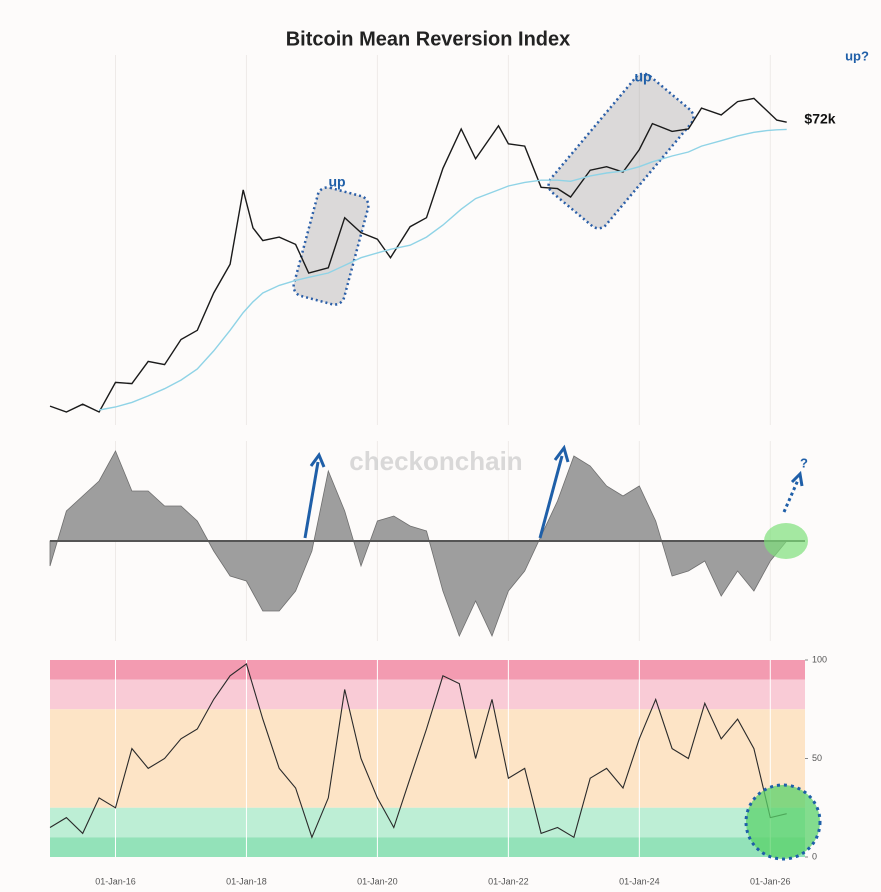 The width and height of the screenshot is (881, 892). I want to click on x-tick-label: 01-Jan-16, so click(115, 881).